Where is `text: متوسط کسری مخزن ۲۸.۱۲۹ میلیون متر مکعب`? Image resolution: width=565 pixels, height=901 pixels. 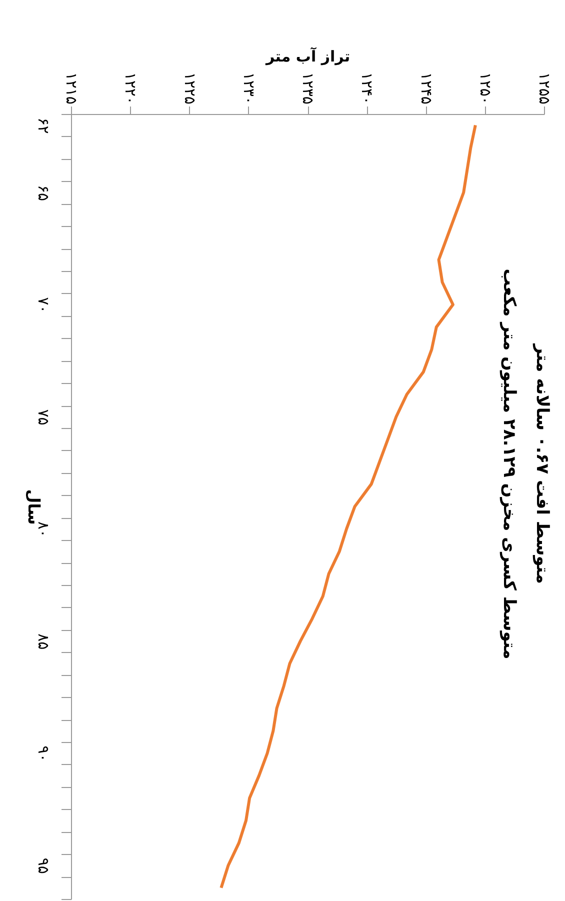 text: متوسط کسری مخزن ۲۸.۱۲۹ میلیون متر مکعب is located at coordinates (509, 464).